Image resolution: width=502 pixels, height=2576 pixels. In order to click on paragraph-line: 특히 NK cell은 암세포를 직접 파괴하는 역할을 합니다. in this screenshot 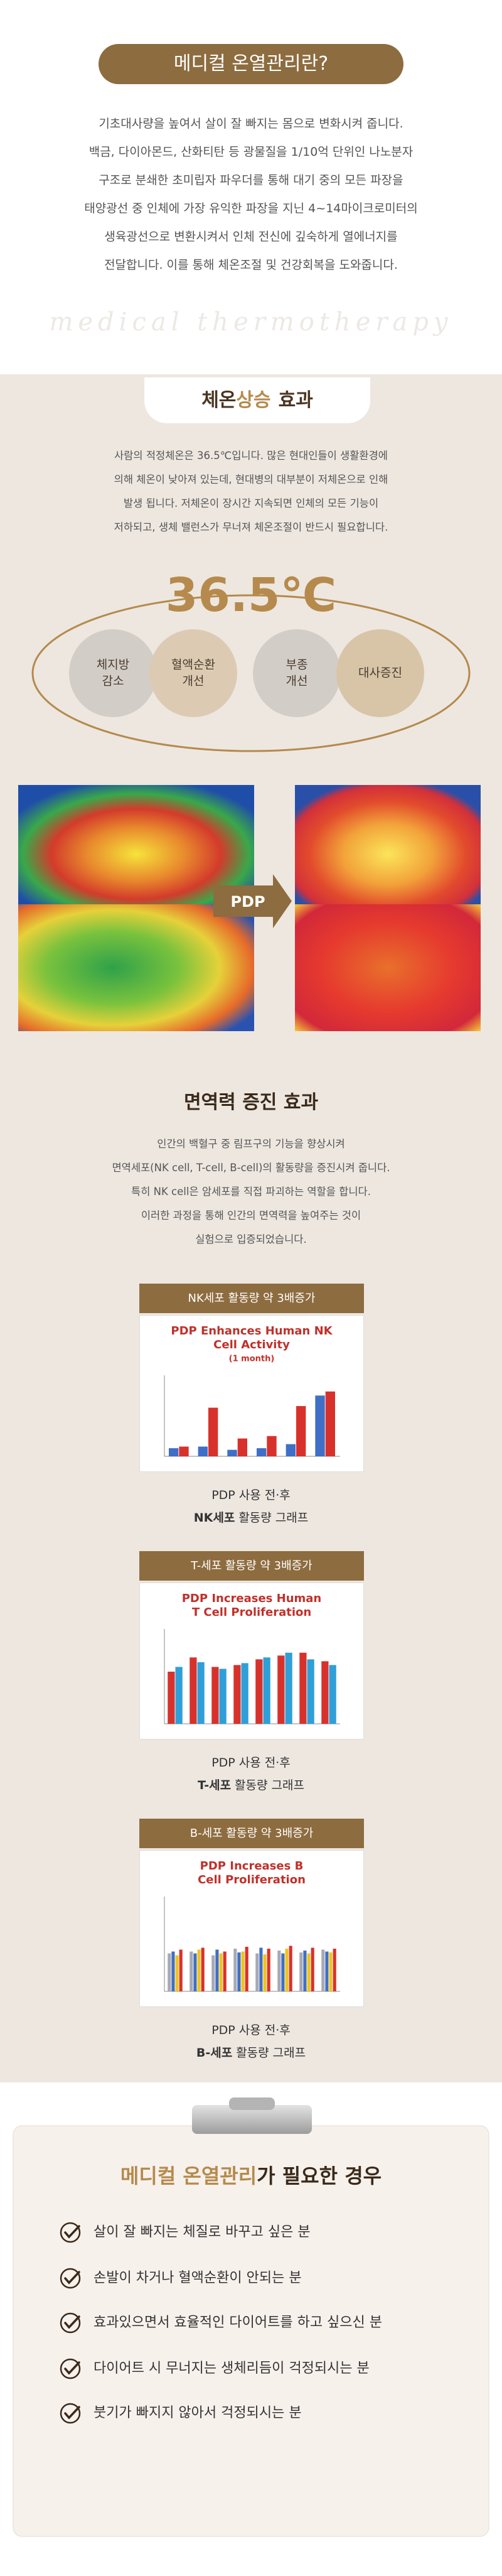, I will do `click(251, 1192)`.